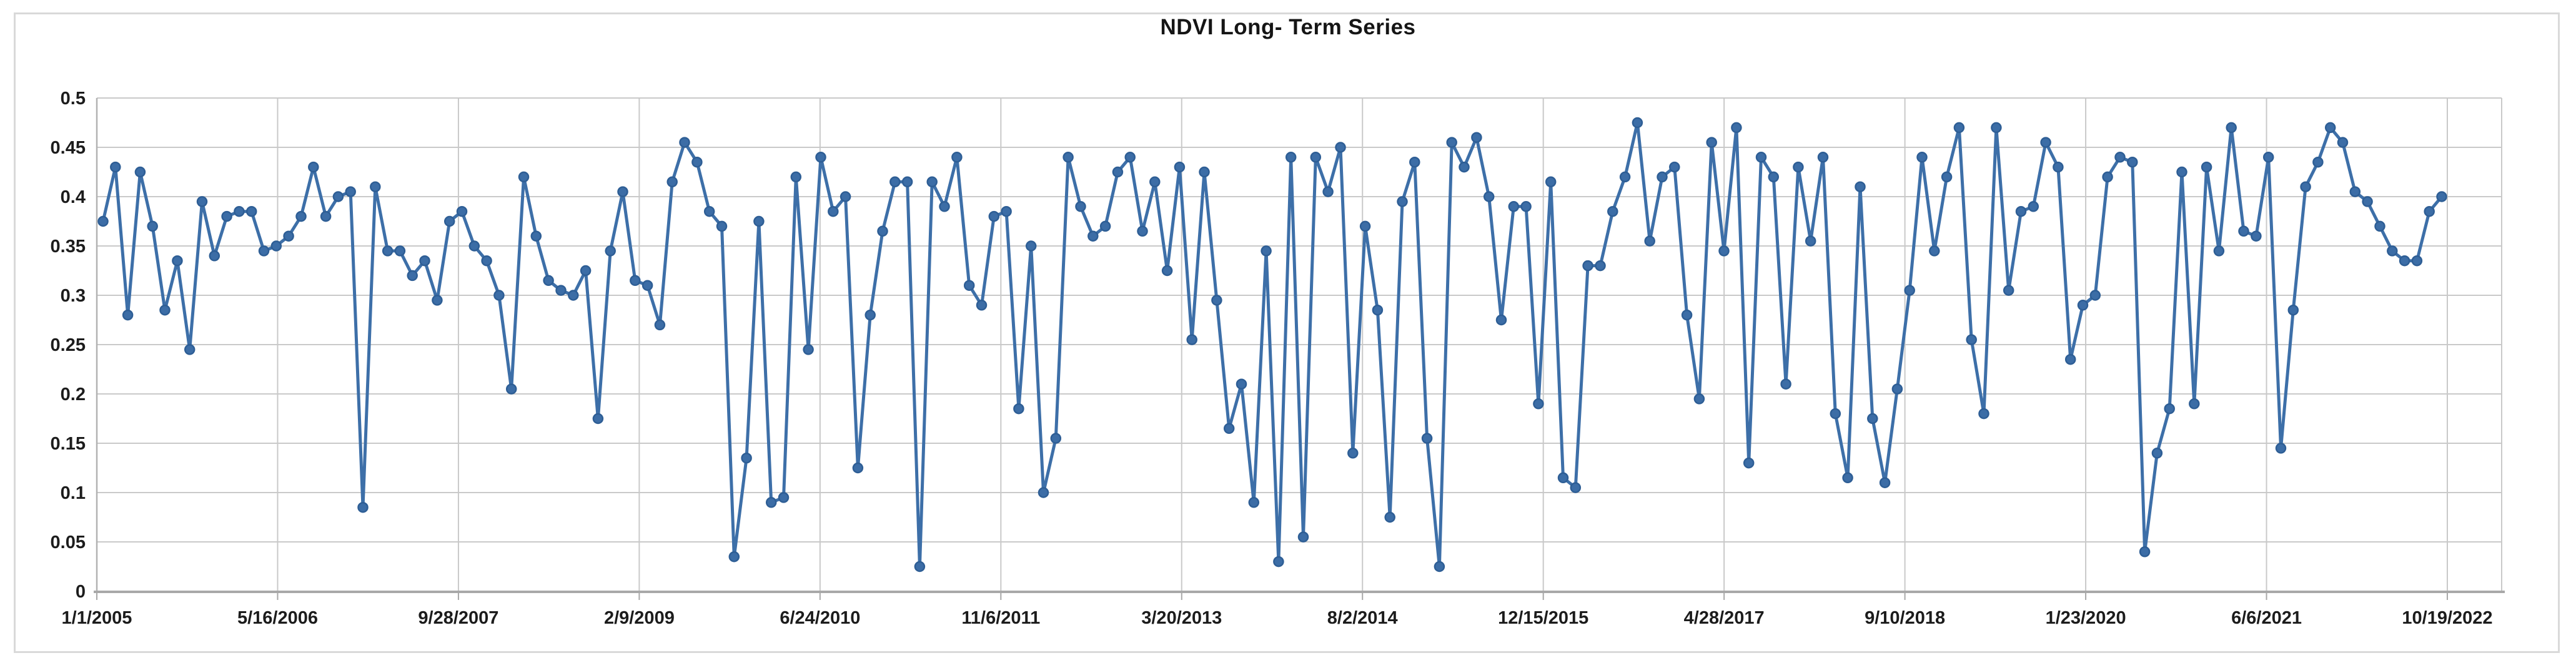 The image size is (2576, 668). Describe the element at coordinates (458, 618) in the screenshot. I see `x-tick-label: 9/28/2007` at that location.